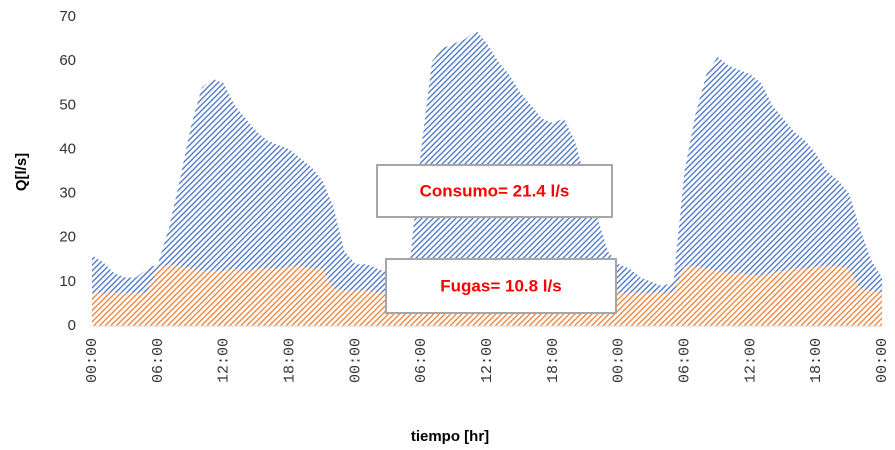  Describe the element at coordinates (450, 436) in the screenshot. I see `x-axis-label: tiempo [hr]` at that location.